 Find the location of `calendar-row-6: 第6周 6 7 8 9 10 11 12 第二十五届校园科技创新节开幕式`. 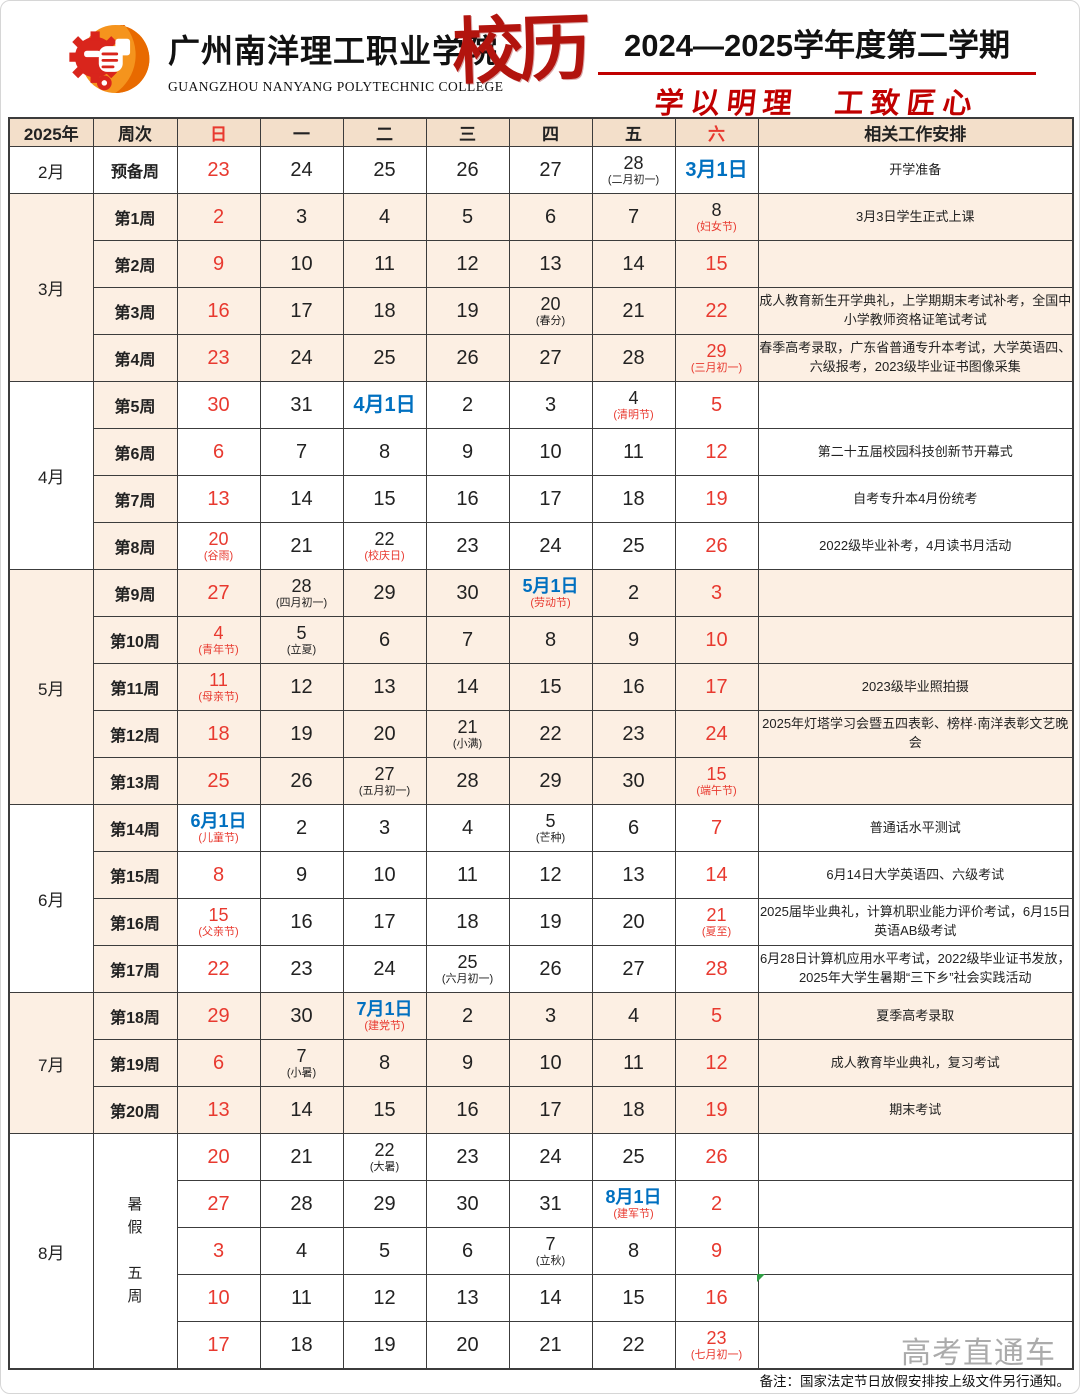

calendar-row-6: 第6周 6 7 8 9 10 11 12 第二十五届校园科技创新节开幕式 is located at coordinates (541, 452).